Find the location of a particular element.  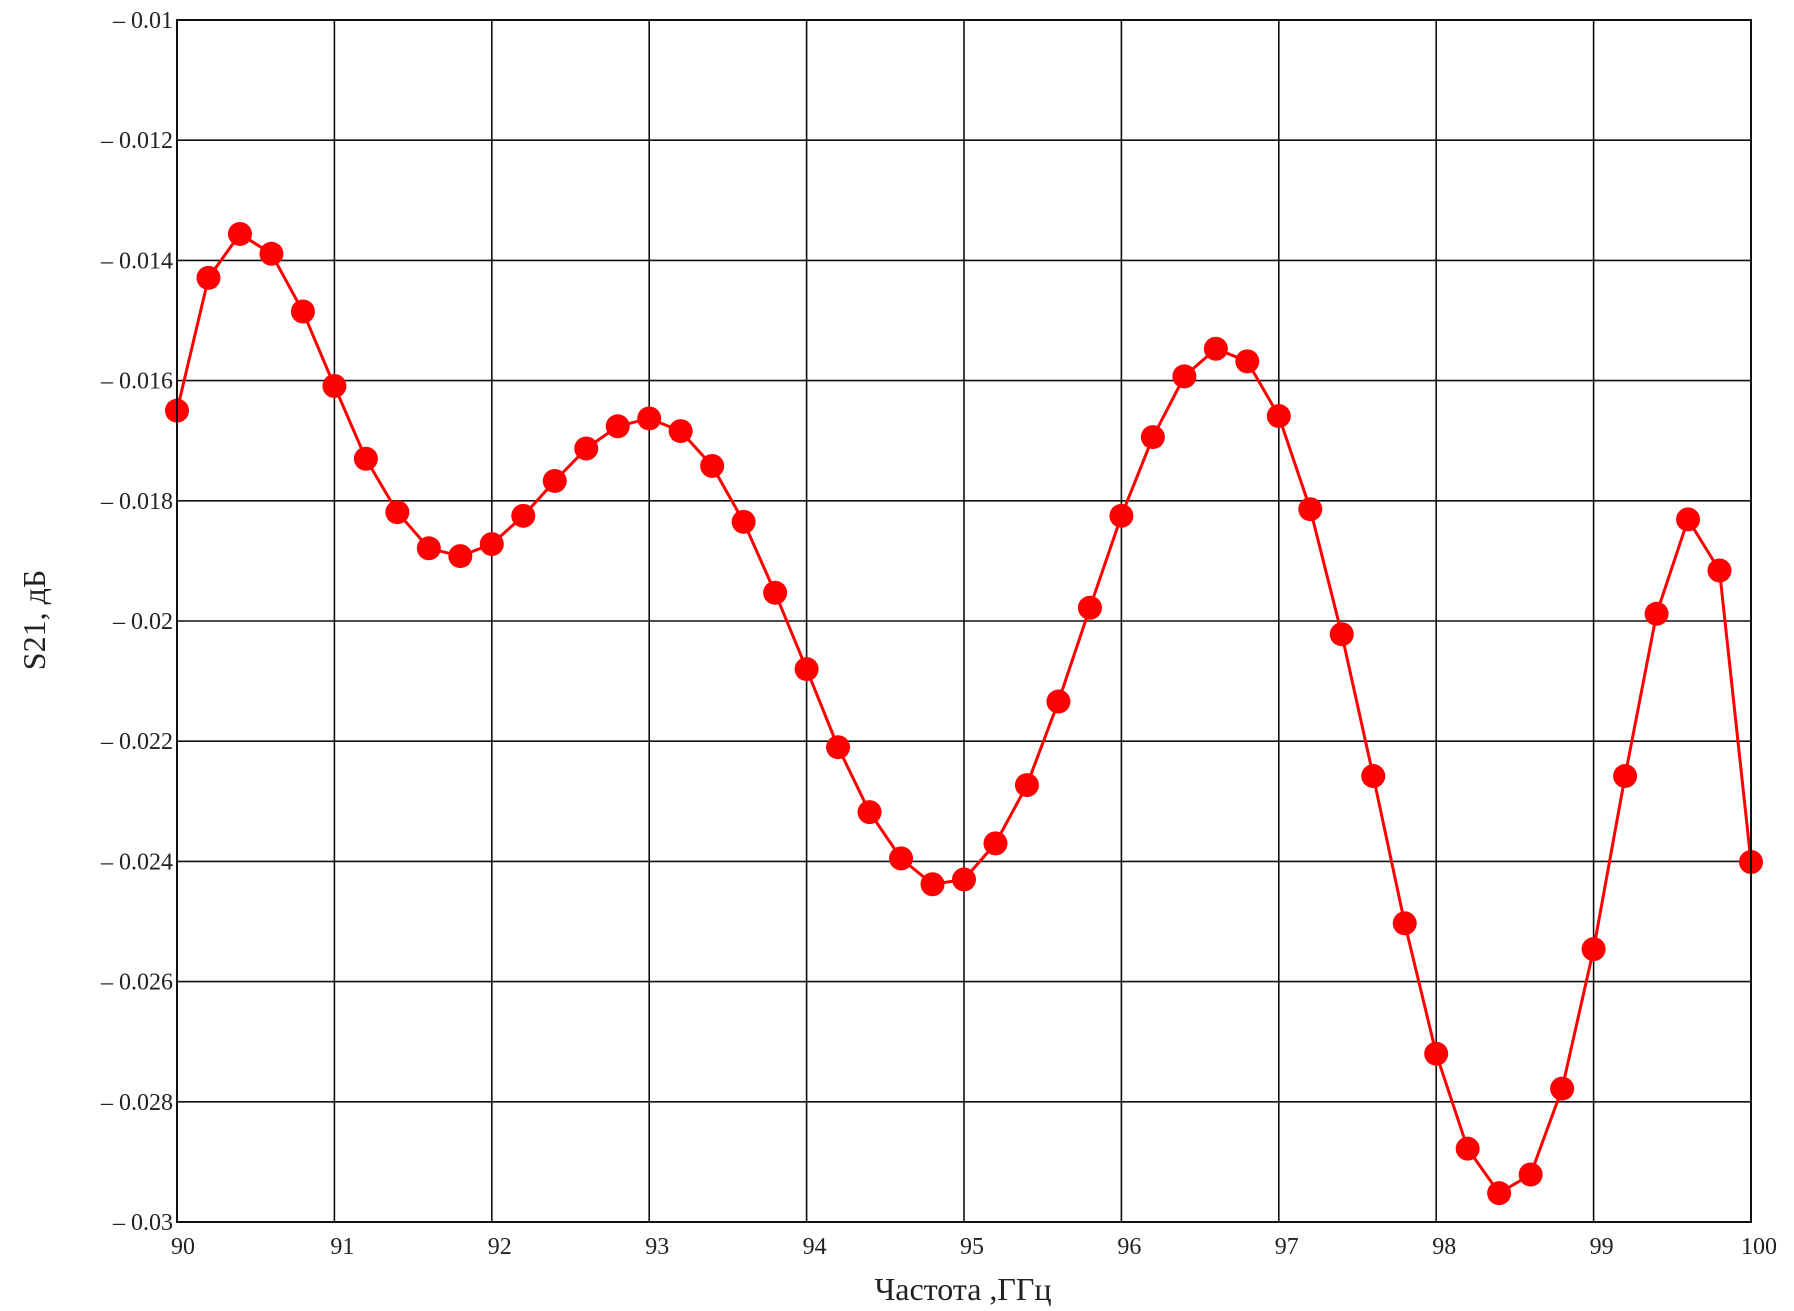

y-tick-label: – 0.012 is located at coordinates (136, 141).